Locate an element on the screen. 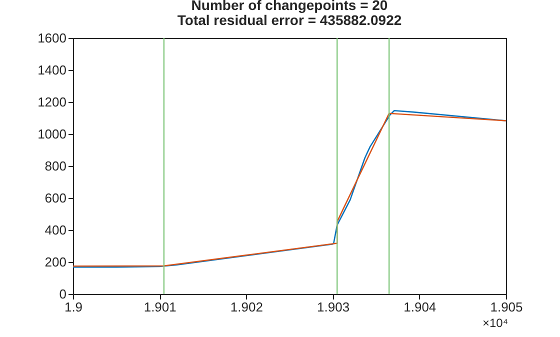 Image resolution: width=560 pixels, height=337 pixels. x-tick-label: 1.9 is located at coordinates (73, 307).